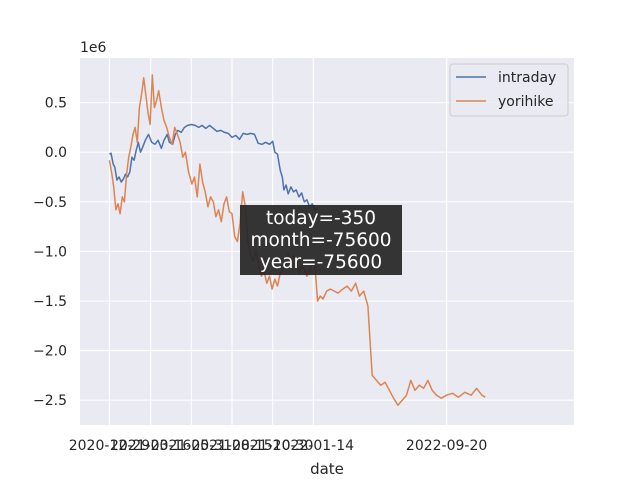 This screenshot has height=480, width=640. Describe the element at coordinates (50, 352) in the screenshot. I see `y-tick-label: −2.0` at that location.